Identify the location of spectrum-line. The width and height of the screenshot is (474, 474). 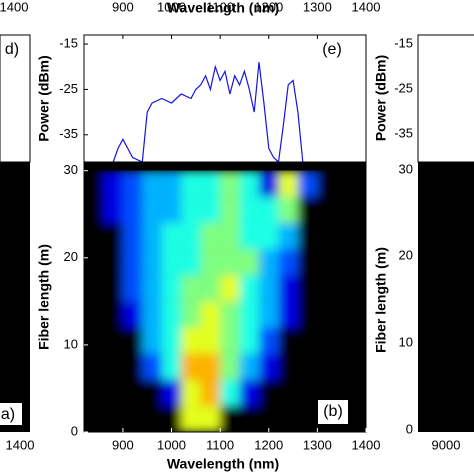
(208, 113).